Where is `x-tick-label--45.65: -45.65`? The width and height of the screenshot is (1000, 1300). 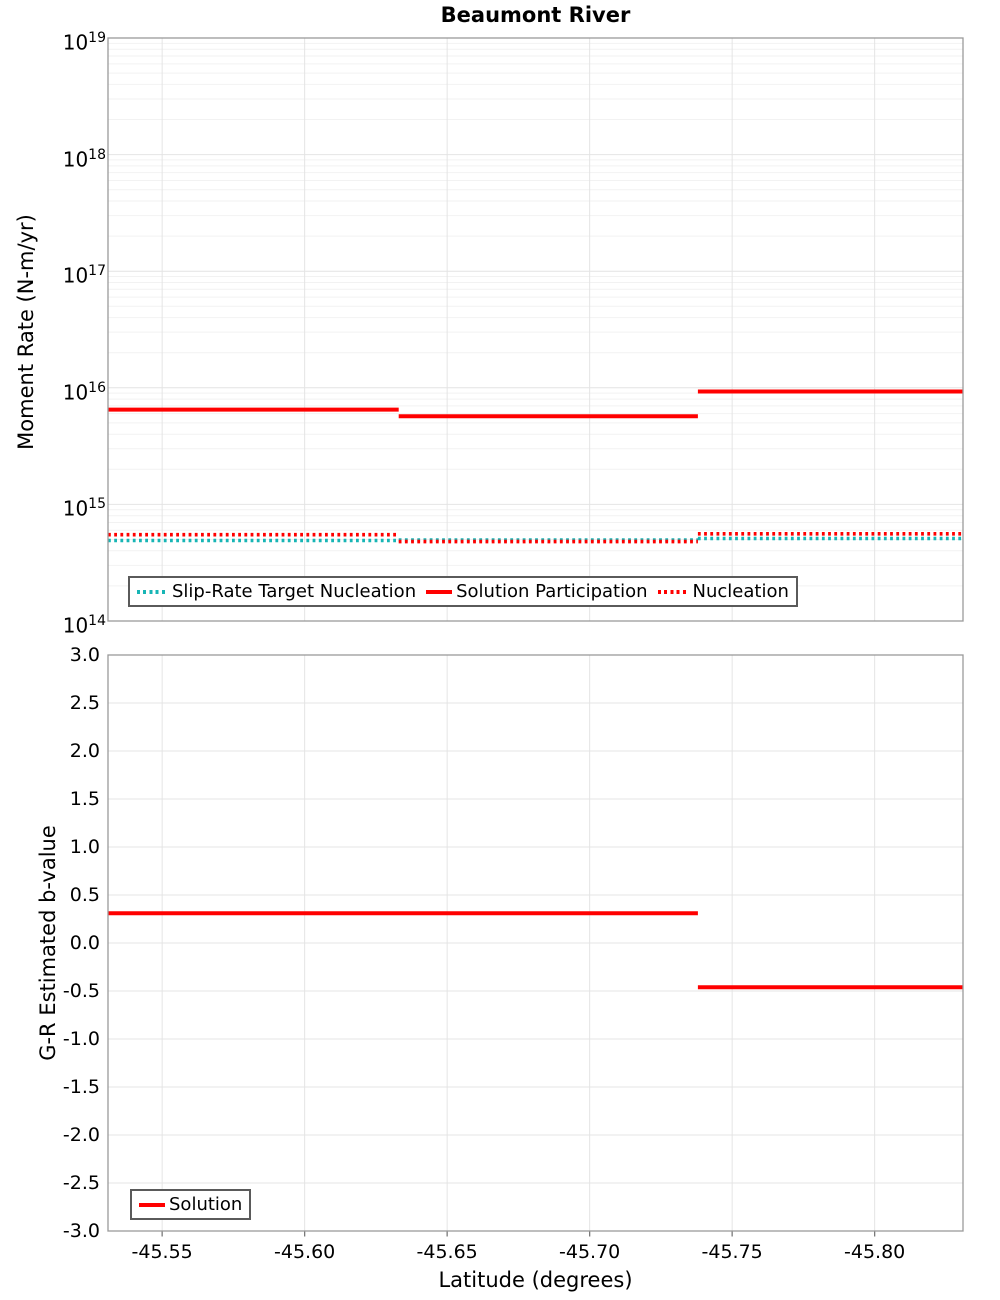 x-tick-label--45.65: -45.65 is located at coordinates (447, 1252).